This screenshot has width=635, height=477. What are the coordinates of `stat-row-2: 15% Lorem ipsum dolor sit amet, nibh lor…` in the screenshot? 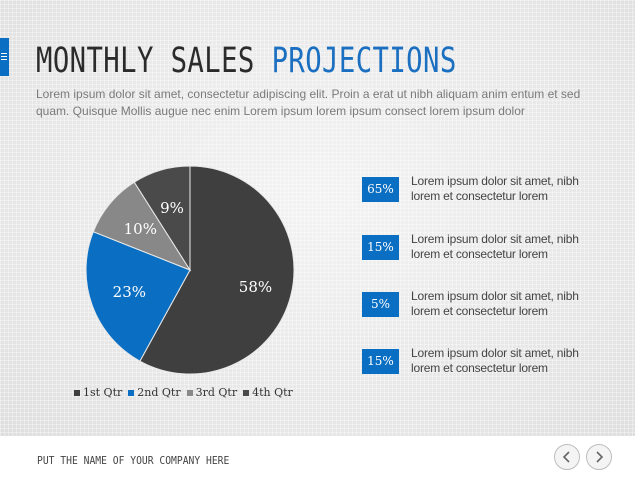 It's located at (481, 247).